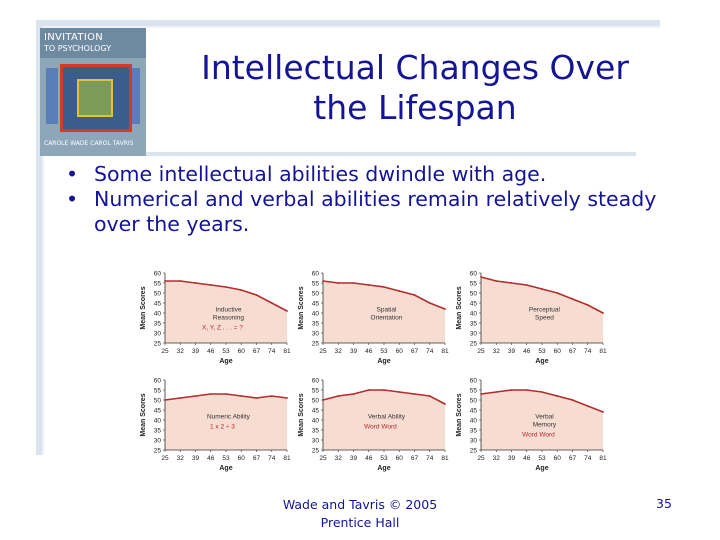 This screenshot has width=720, height=540. Describe the element at coordinates (415, 107) in the screenshot. I see `slide-title-line2: the Lifespan` at that location.